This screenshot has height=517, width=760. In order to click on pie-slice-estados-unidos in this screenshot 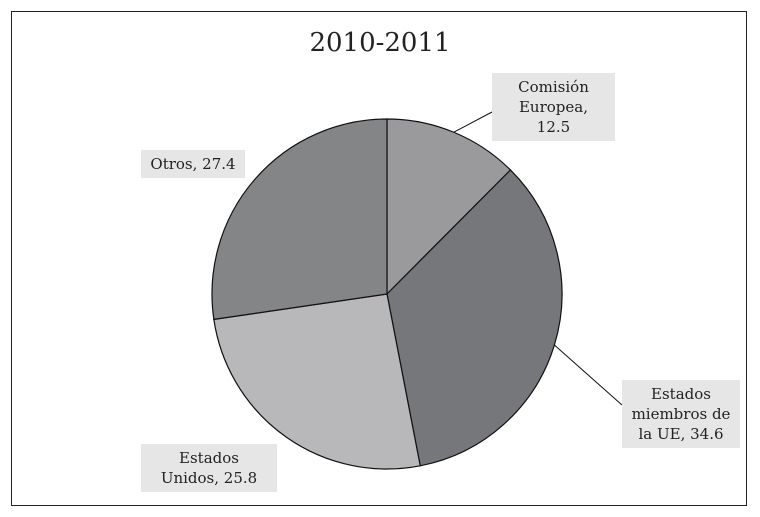, I will do `click(317, 381)`.